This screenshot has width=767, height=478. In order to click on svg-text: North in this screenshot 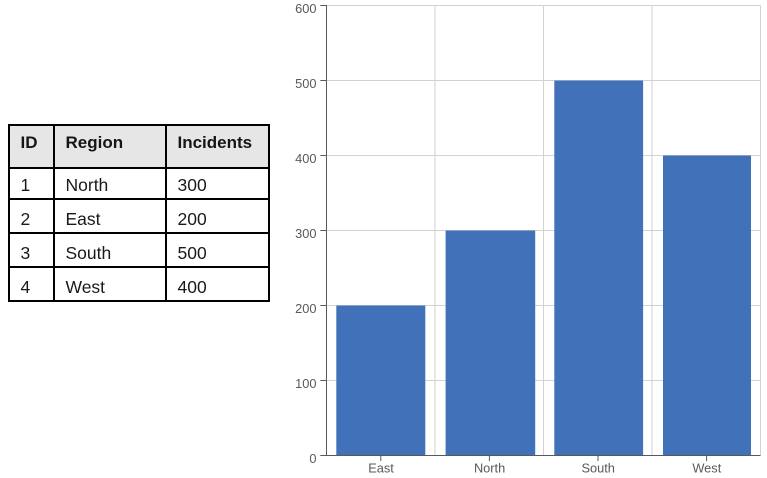, I will do `click(489, 468)`.